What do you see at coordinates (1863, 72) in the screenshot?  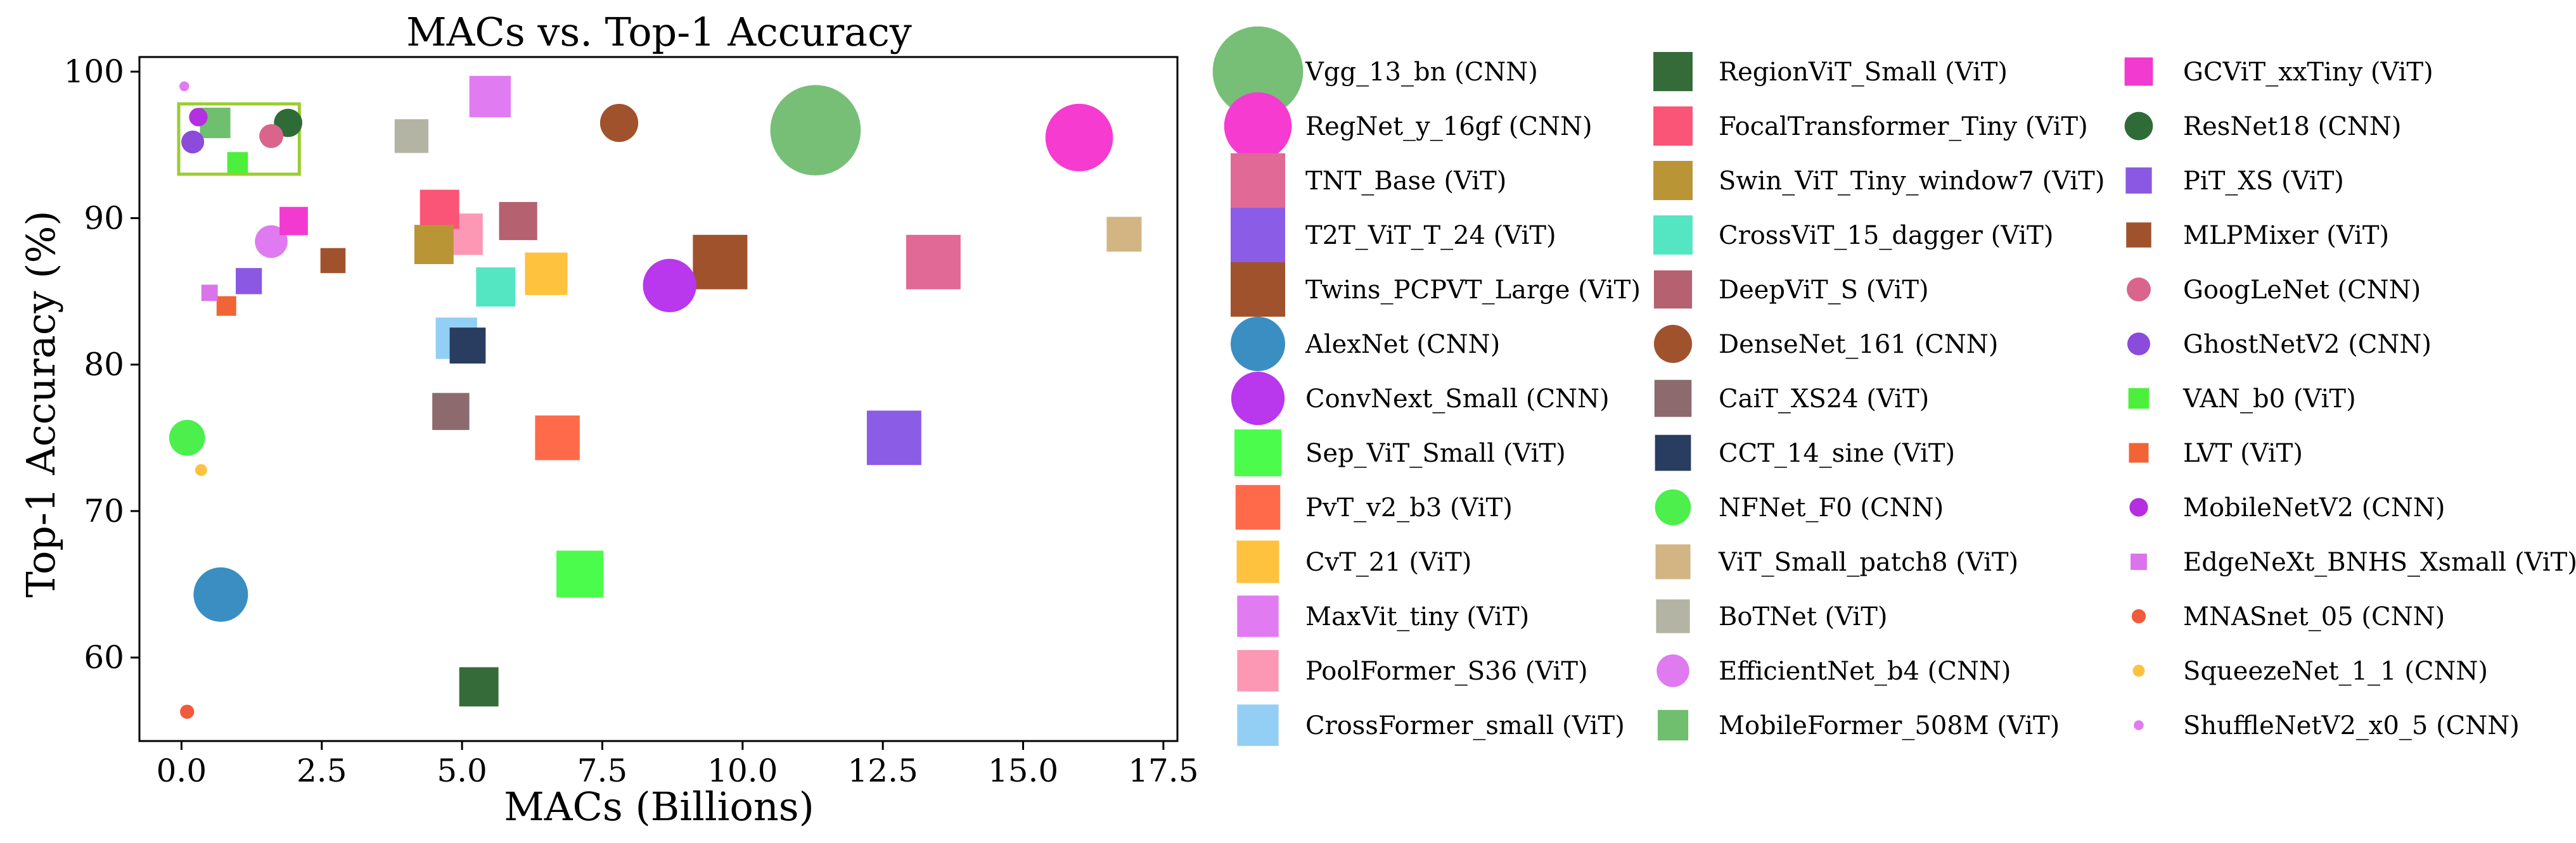 I see `legend-label: RegionViT_Small (ViT)` at bounding box center [1863, 72].